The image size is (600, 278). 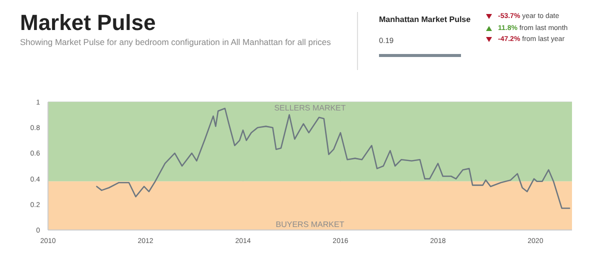 I want to click on chart-title: Market Pulse, so click(x=88, y=23).